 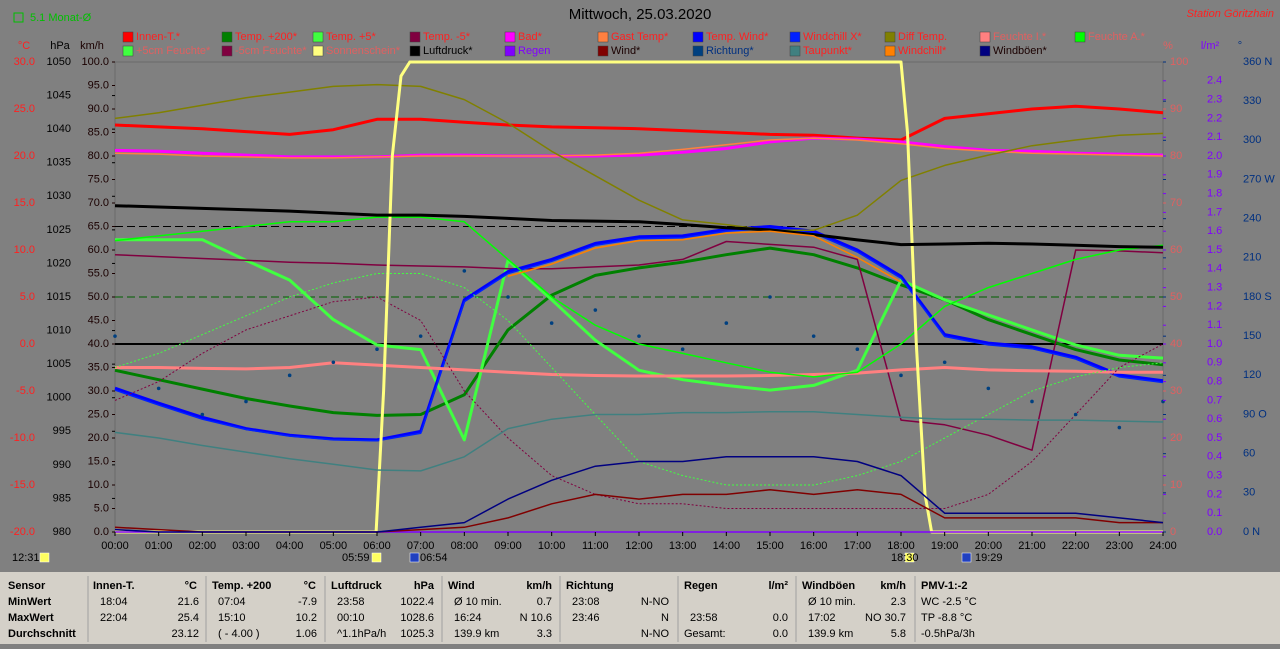 What do you see at coordinates (98, 203) in the screenshot?
I see `y-tick-label: 70.0` at bounding box center [98, 203].